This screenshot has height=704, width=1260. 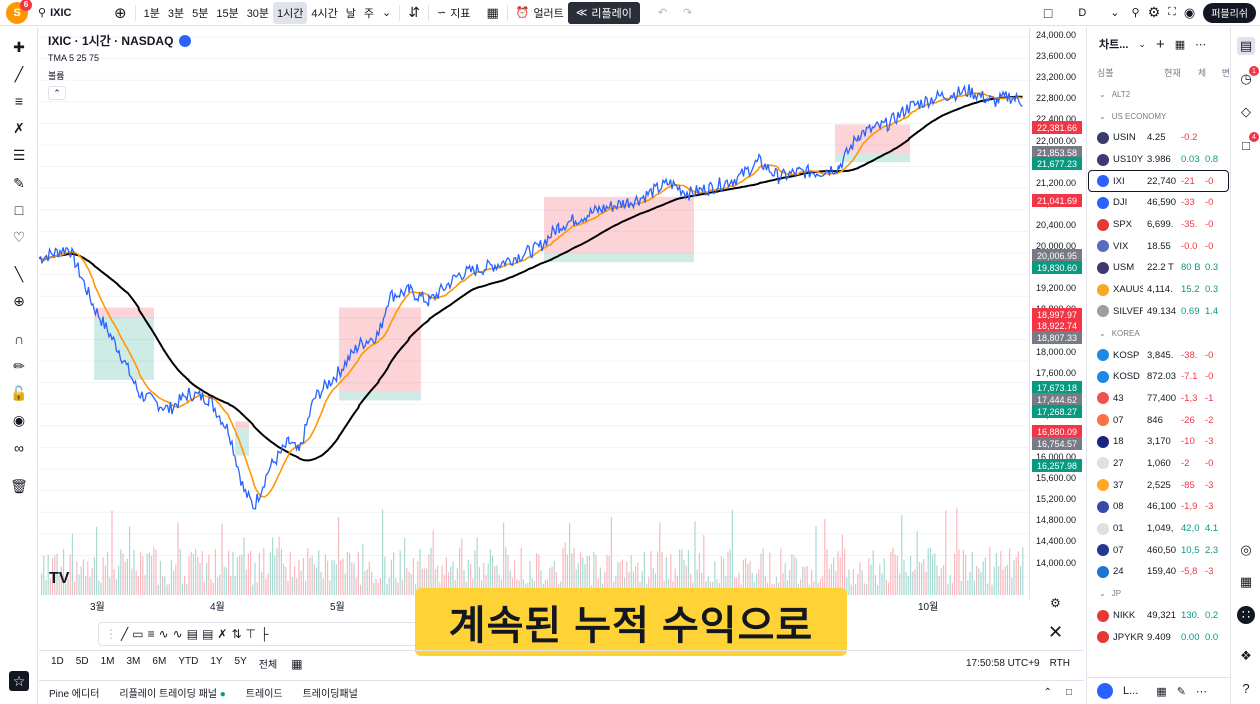 What do you see at coordinates (1246, 581) in the screenshot?
I see `calendar-icon: ▦` at bounding box center [1246, 581].